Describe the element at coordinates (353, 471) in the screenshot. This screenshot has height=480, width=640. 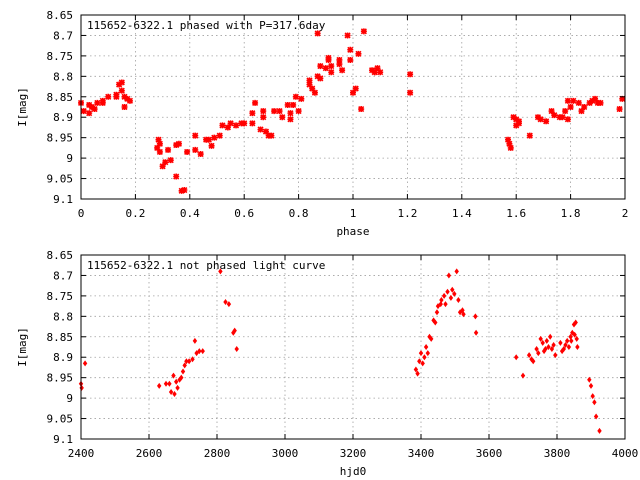
I see `x-axis-label: hjd0` at that location.